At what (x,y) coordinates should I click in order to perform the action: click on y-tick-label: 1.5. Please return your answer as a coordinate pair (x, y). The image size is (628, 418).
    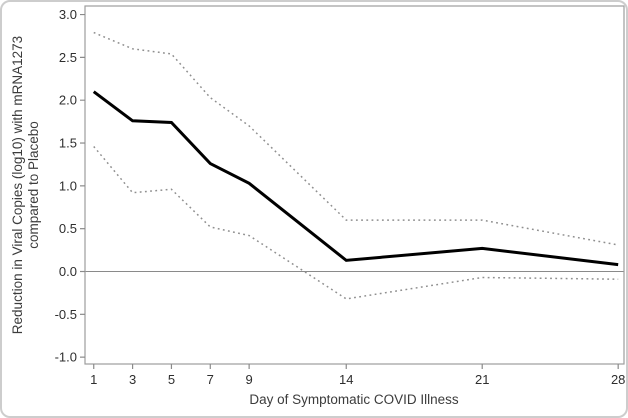
    Looking at the image, I should click on (68, 143).